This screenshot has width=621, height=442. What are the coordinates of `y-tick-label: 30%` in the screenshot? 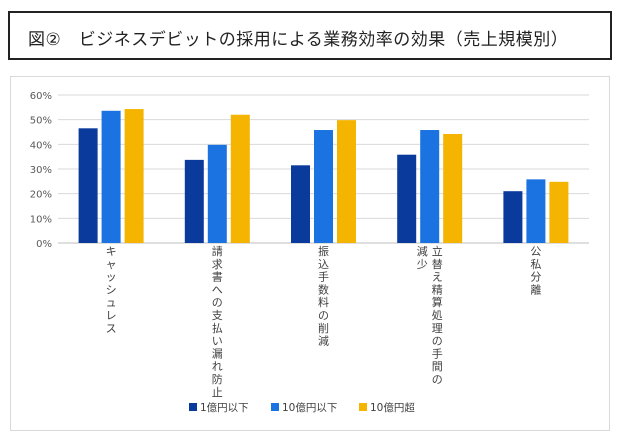 It's located at (41, 170).